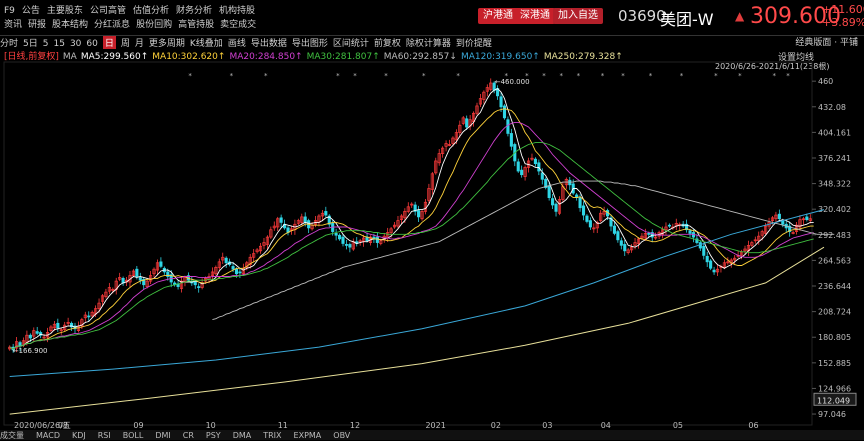 This screenshot has width=864, height=441. I want to click on toolbar-item-1: 5日, so click(30, 44).